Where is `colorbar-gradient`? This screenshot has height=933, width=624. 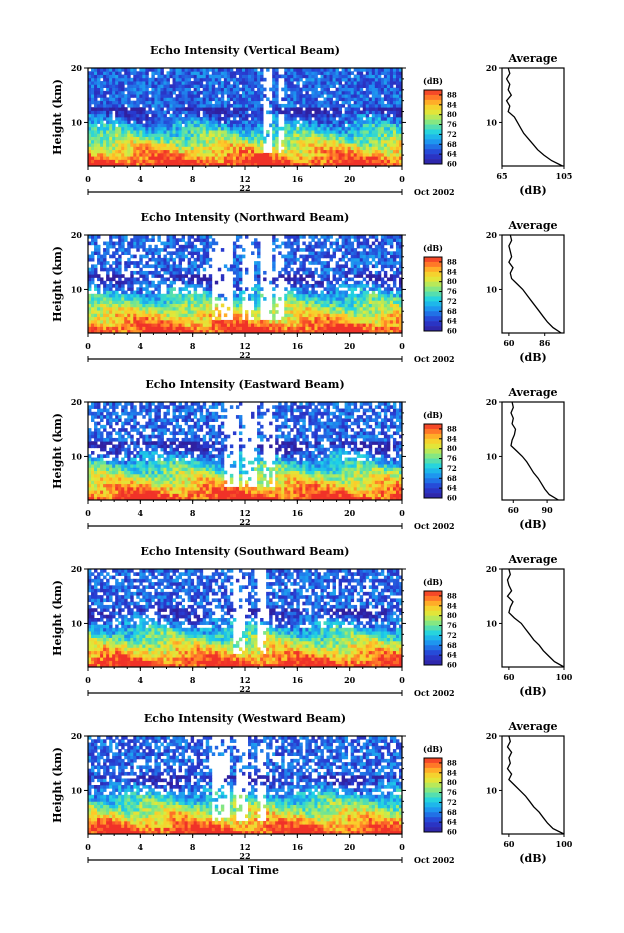 colorbar-gradient is located at coordinates (433, 127).